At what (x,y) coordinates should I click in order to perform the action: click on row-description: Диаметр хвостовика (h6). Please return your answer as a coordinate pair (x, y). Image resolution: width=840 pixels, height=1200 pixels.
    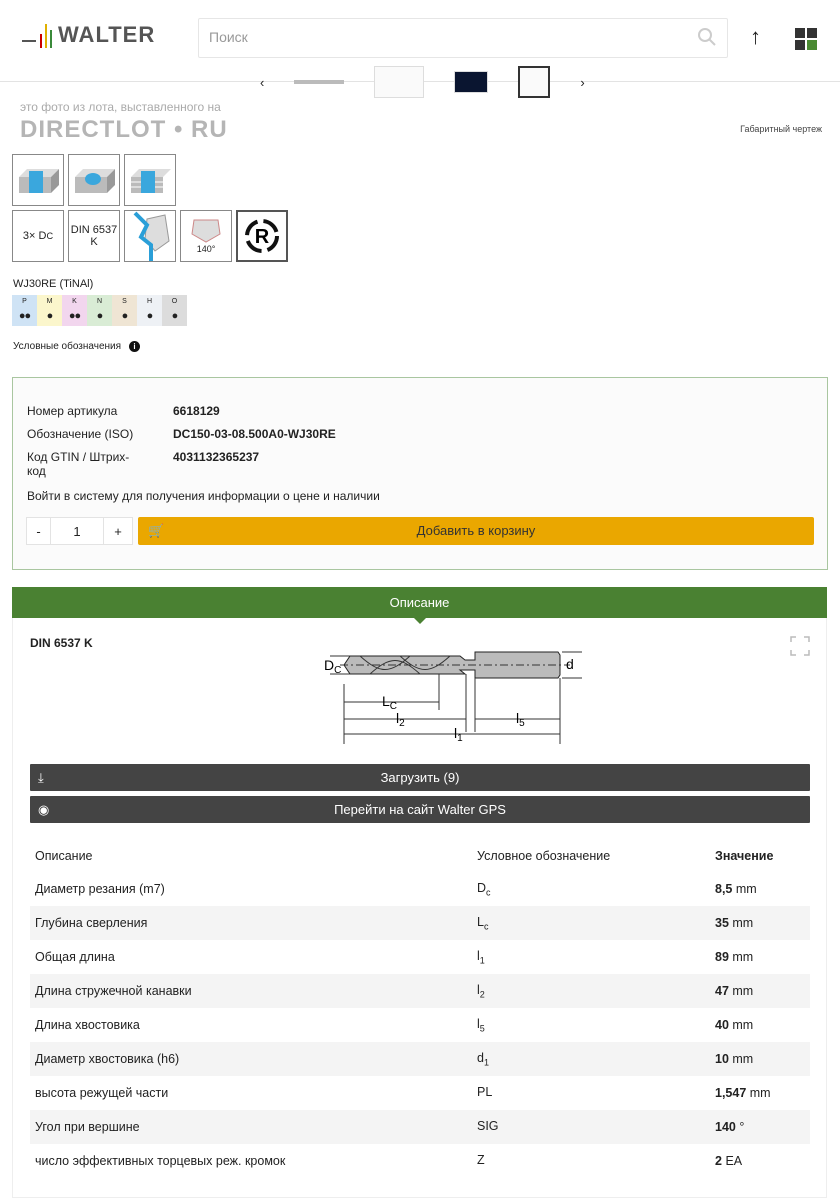
    Looking at the image, I should click on (251, 1059).